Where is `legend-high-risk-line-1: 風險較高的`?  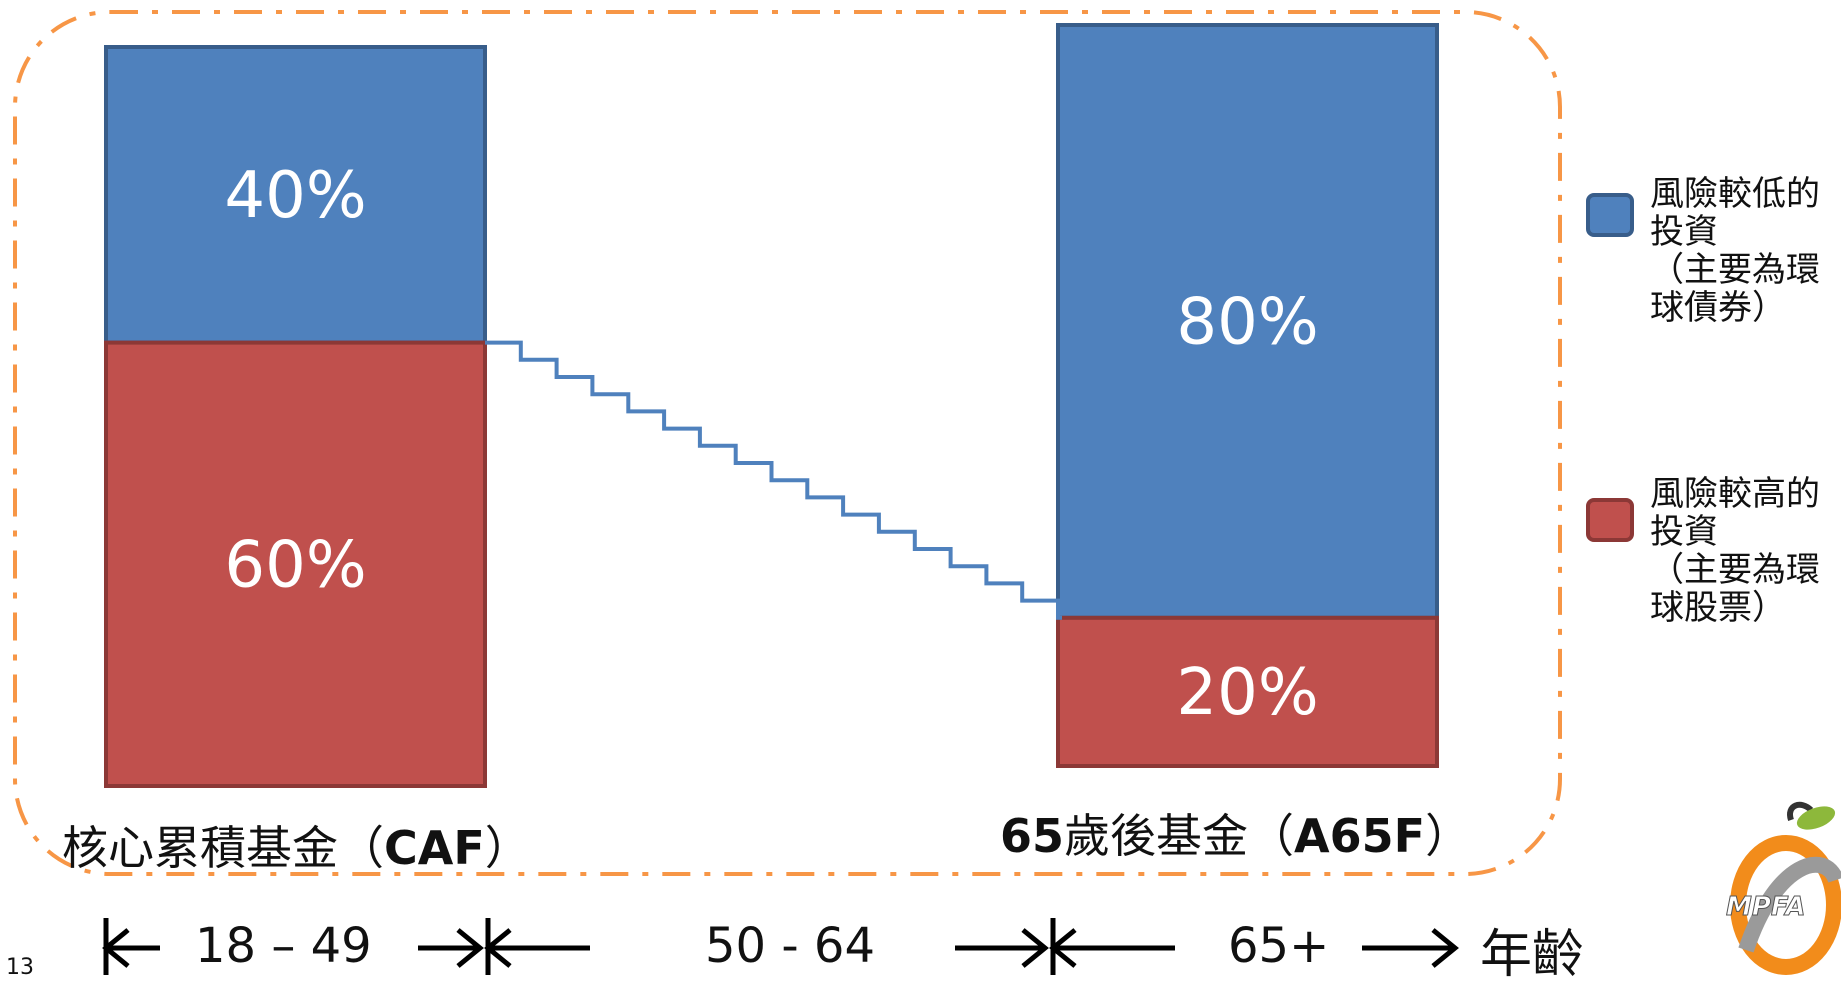
legend-high-risk-line-1: 風險較高的 is located at coordinates (1735, 494).